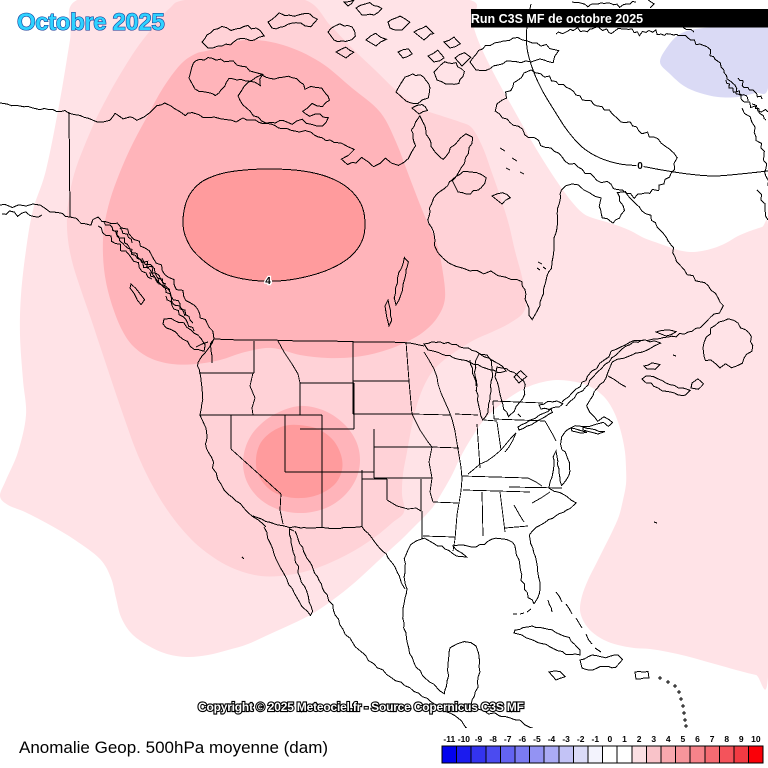  I want to click on svg-text: 10, so click(756, 739).